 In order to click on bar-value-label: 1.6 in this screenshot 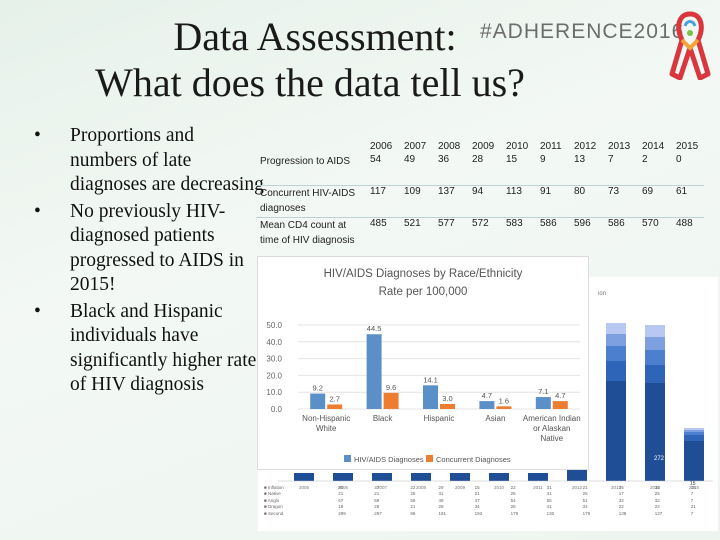, I will do `click(504, 400)`.